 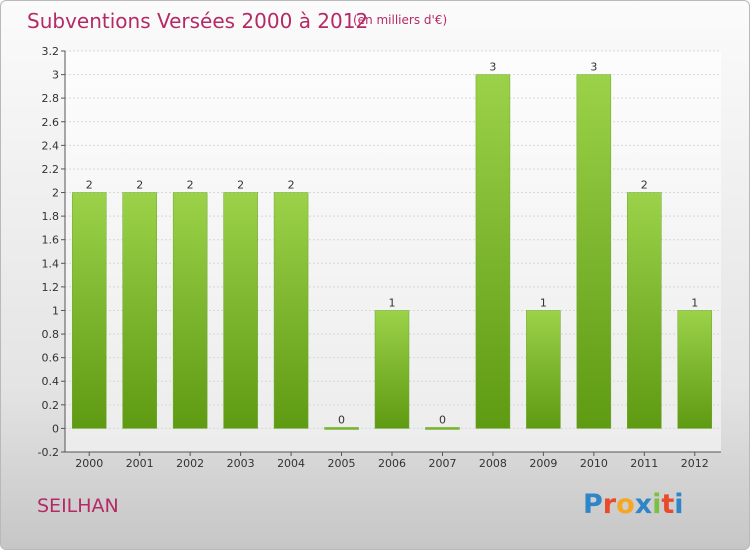 What do you see at coordinates (55, 310) in the screenshot?
I see `y-tick-label: 1` at bounding box center [55, 310].